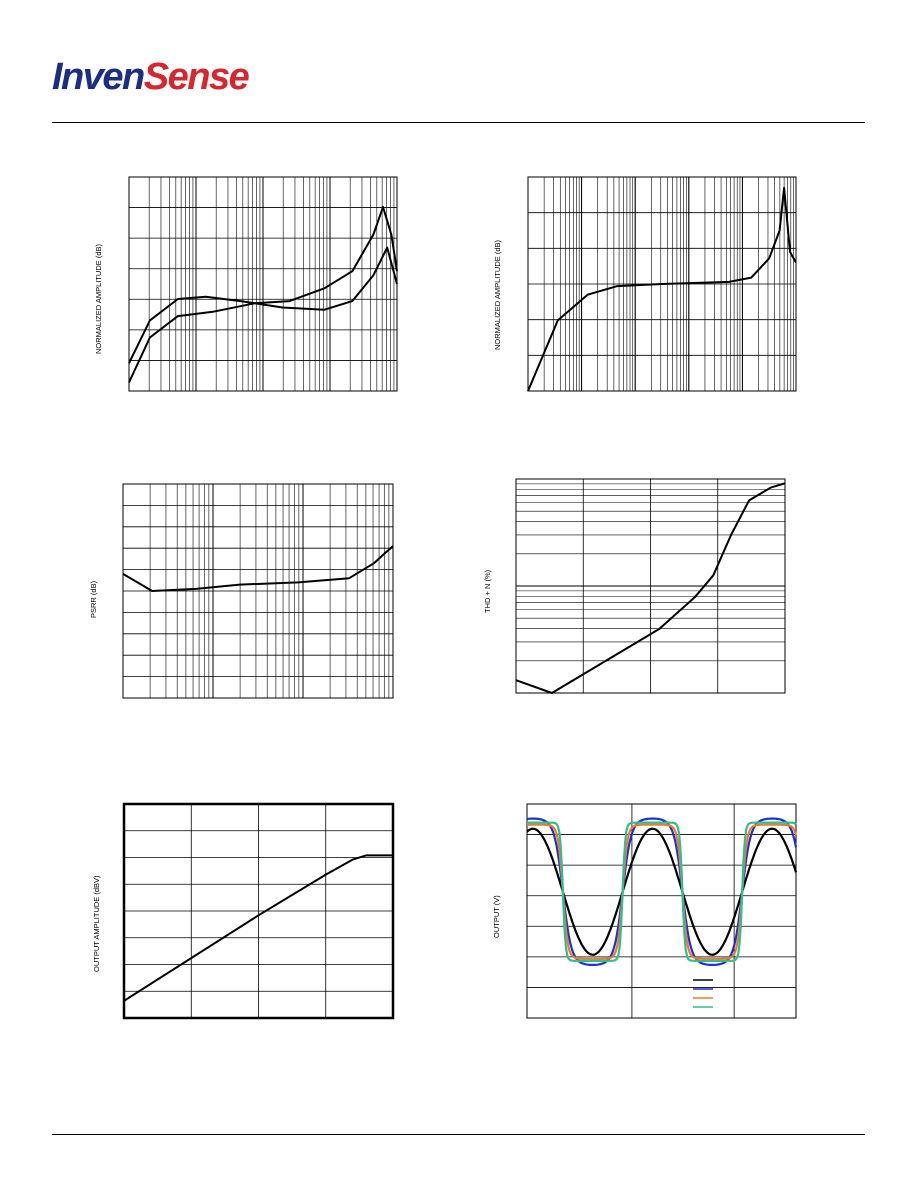 Image resolution: width=918 pixels, height=1188 pixels. Describe the element at coordinates (96, 923) in the screenshot. I see `ylabel-output-amplitude: OUTPUT AMPLITUDE (dBV)` at that location.